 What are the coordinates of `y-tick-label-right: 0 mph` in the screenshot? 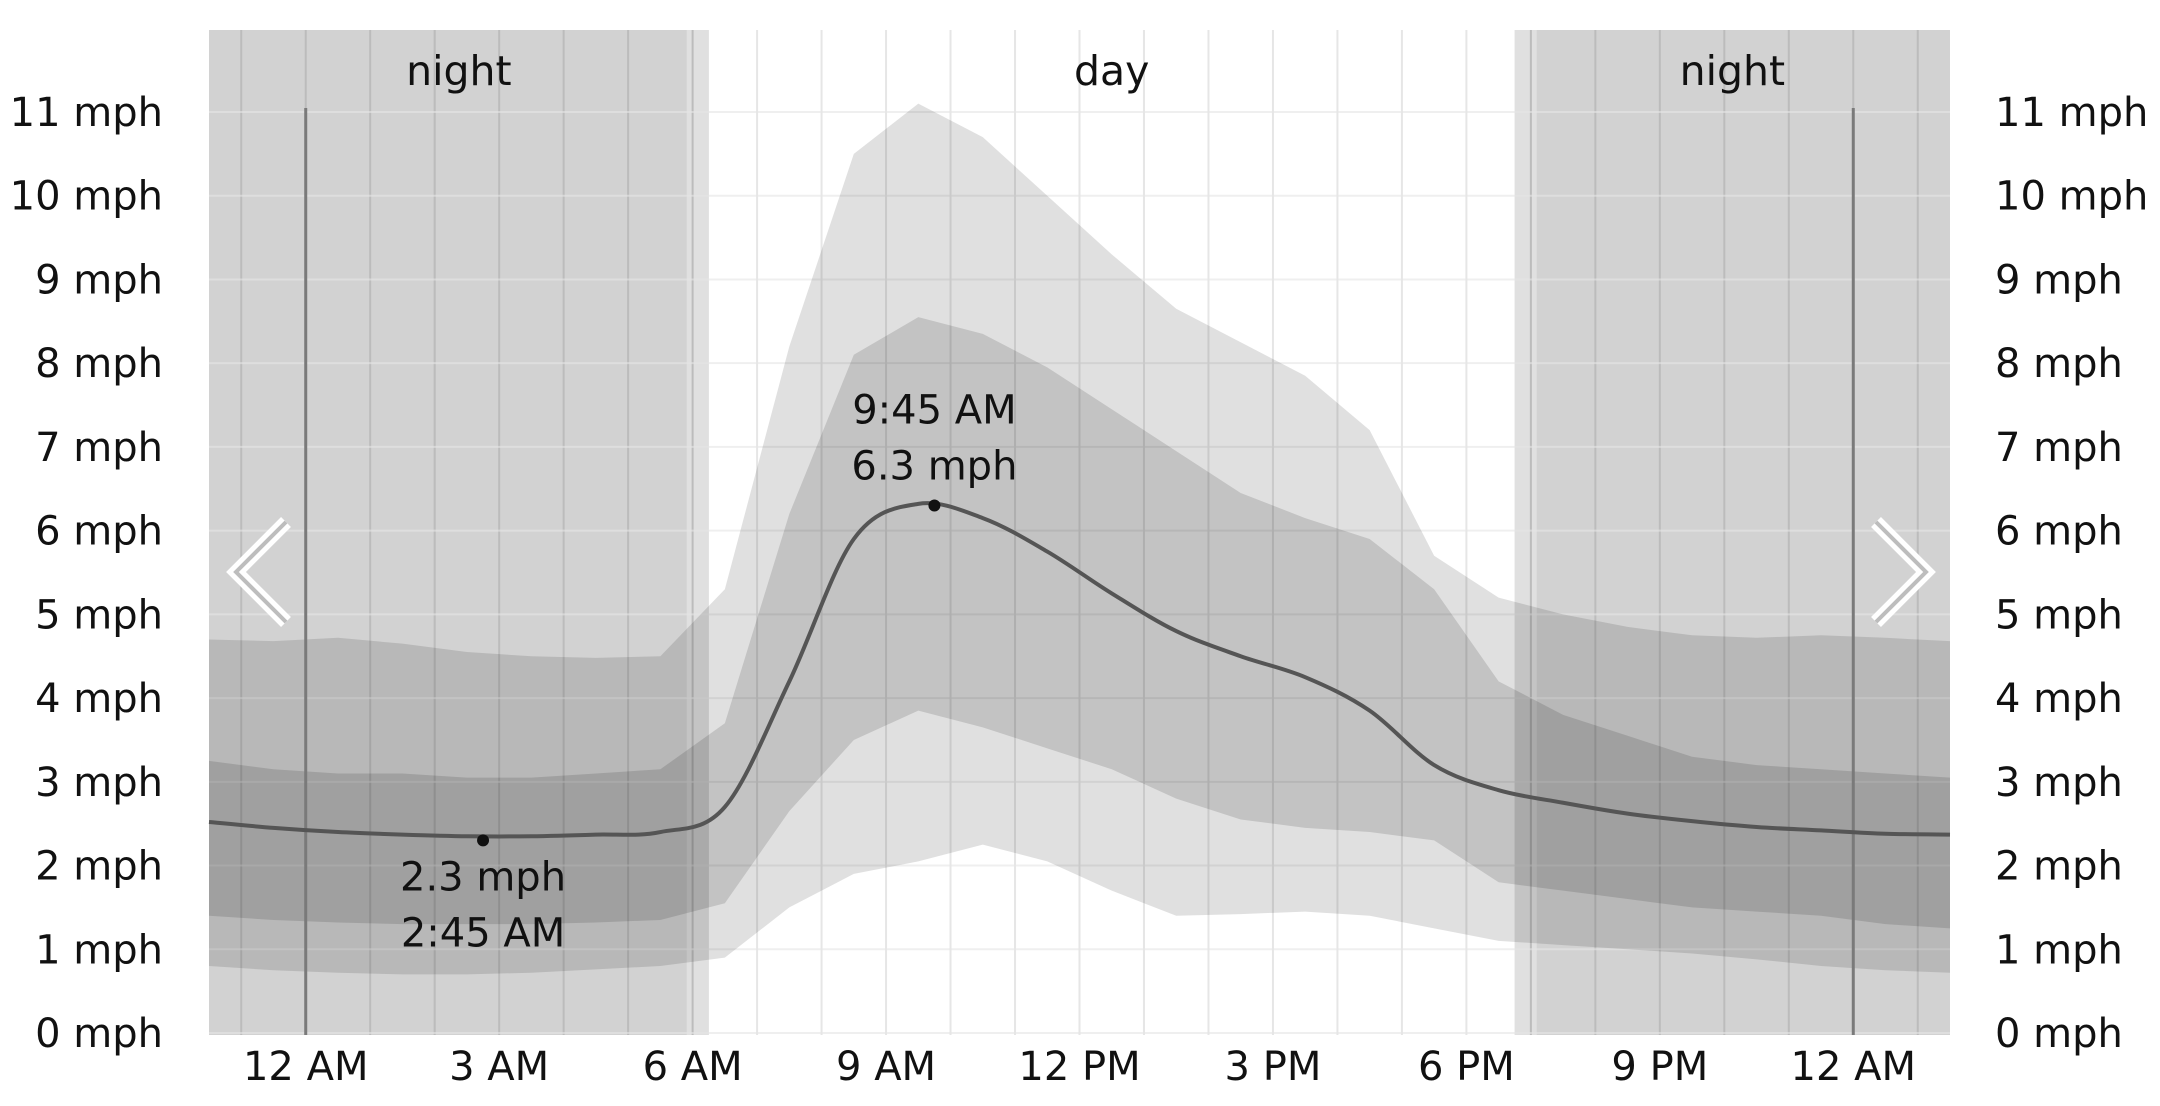 It's located at (2059, 1034).